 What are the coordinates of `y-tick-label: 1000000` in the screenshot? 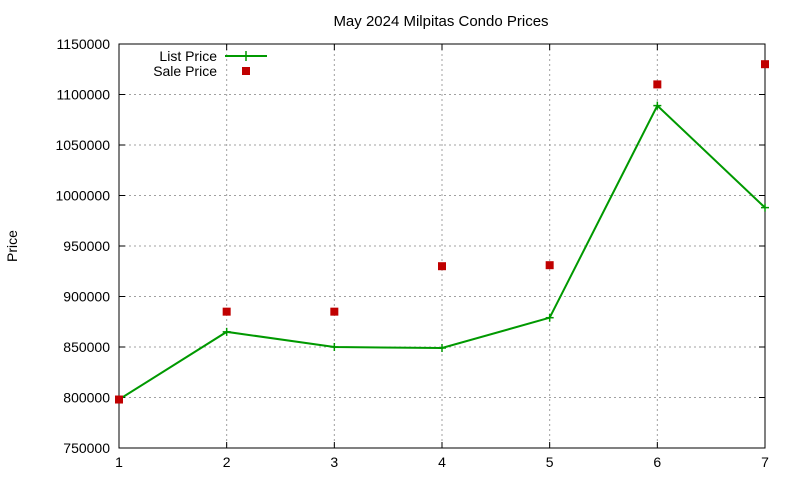 It's located at (82, 196).